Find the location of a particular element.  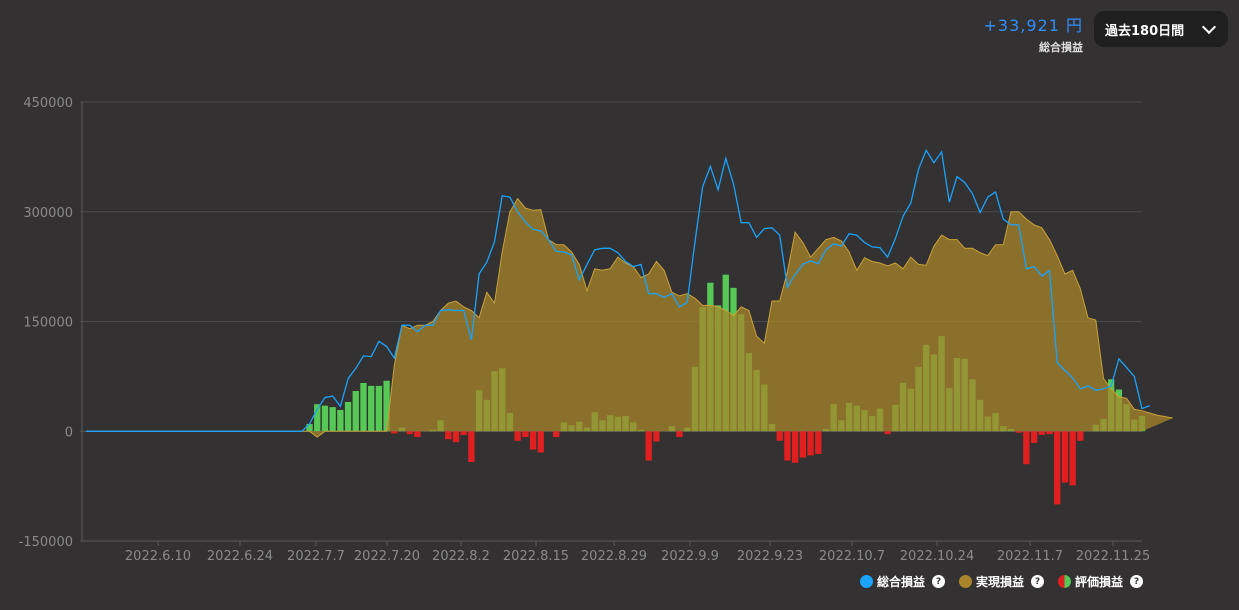

x-tick-label: 2022.6.24 is located at coordinates (240, 556).